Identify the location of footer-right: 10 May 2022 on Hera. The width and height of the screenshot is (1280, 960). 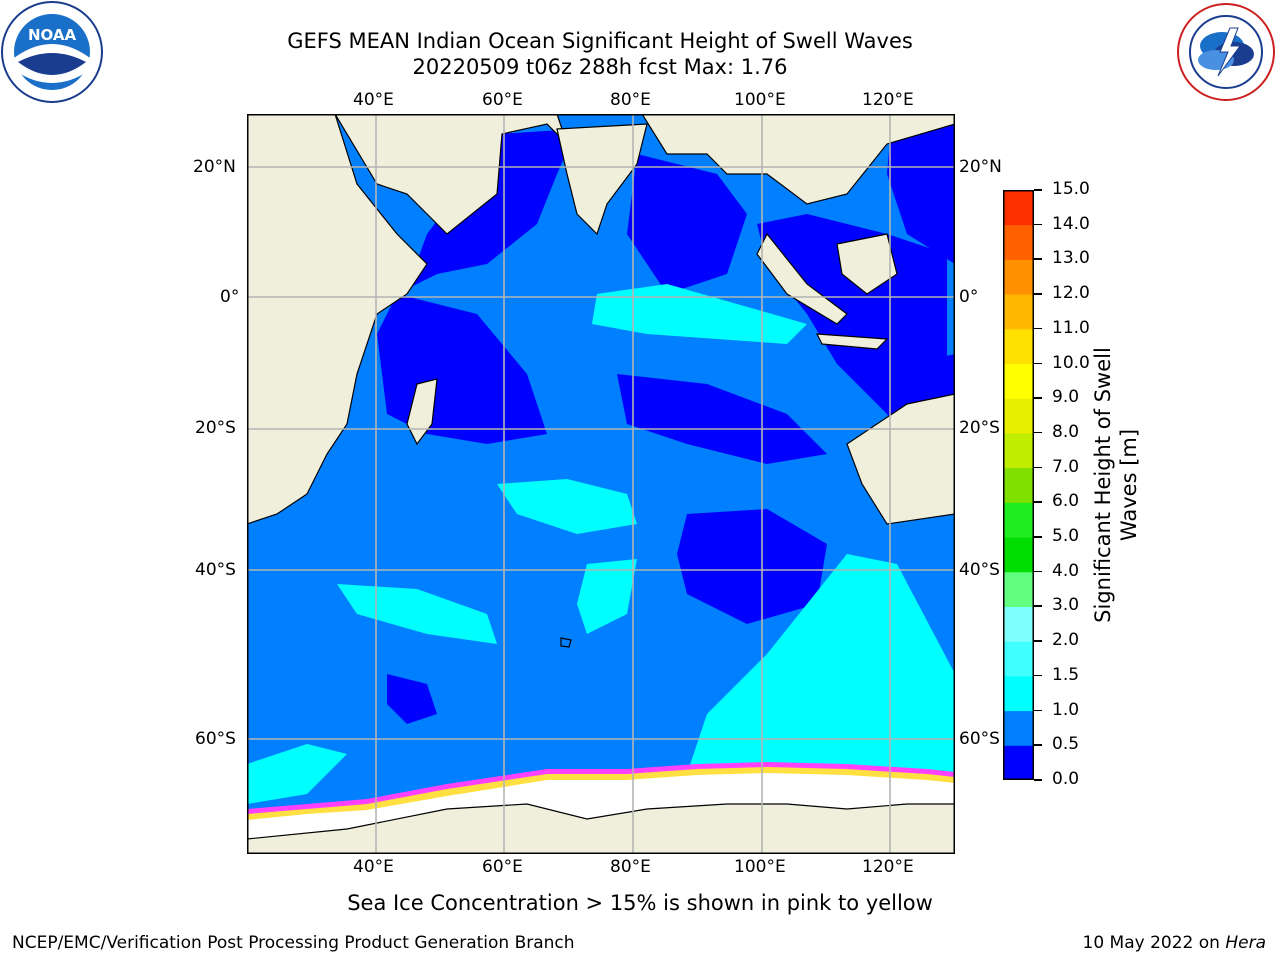
(1175, 943).